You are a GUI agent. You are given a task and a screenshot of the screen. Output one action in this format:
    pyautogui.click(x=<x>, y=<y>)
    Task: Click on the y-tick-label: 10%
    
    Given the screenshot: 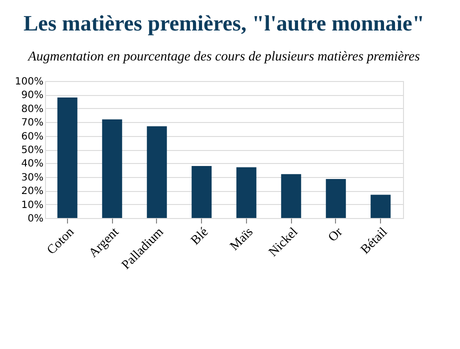 What is the action you would take?
    pyautogui.click(x=32, y=205)
    